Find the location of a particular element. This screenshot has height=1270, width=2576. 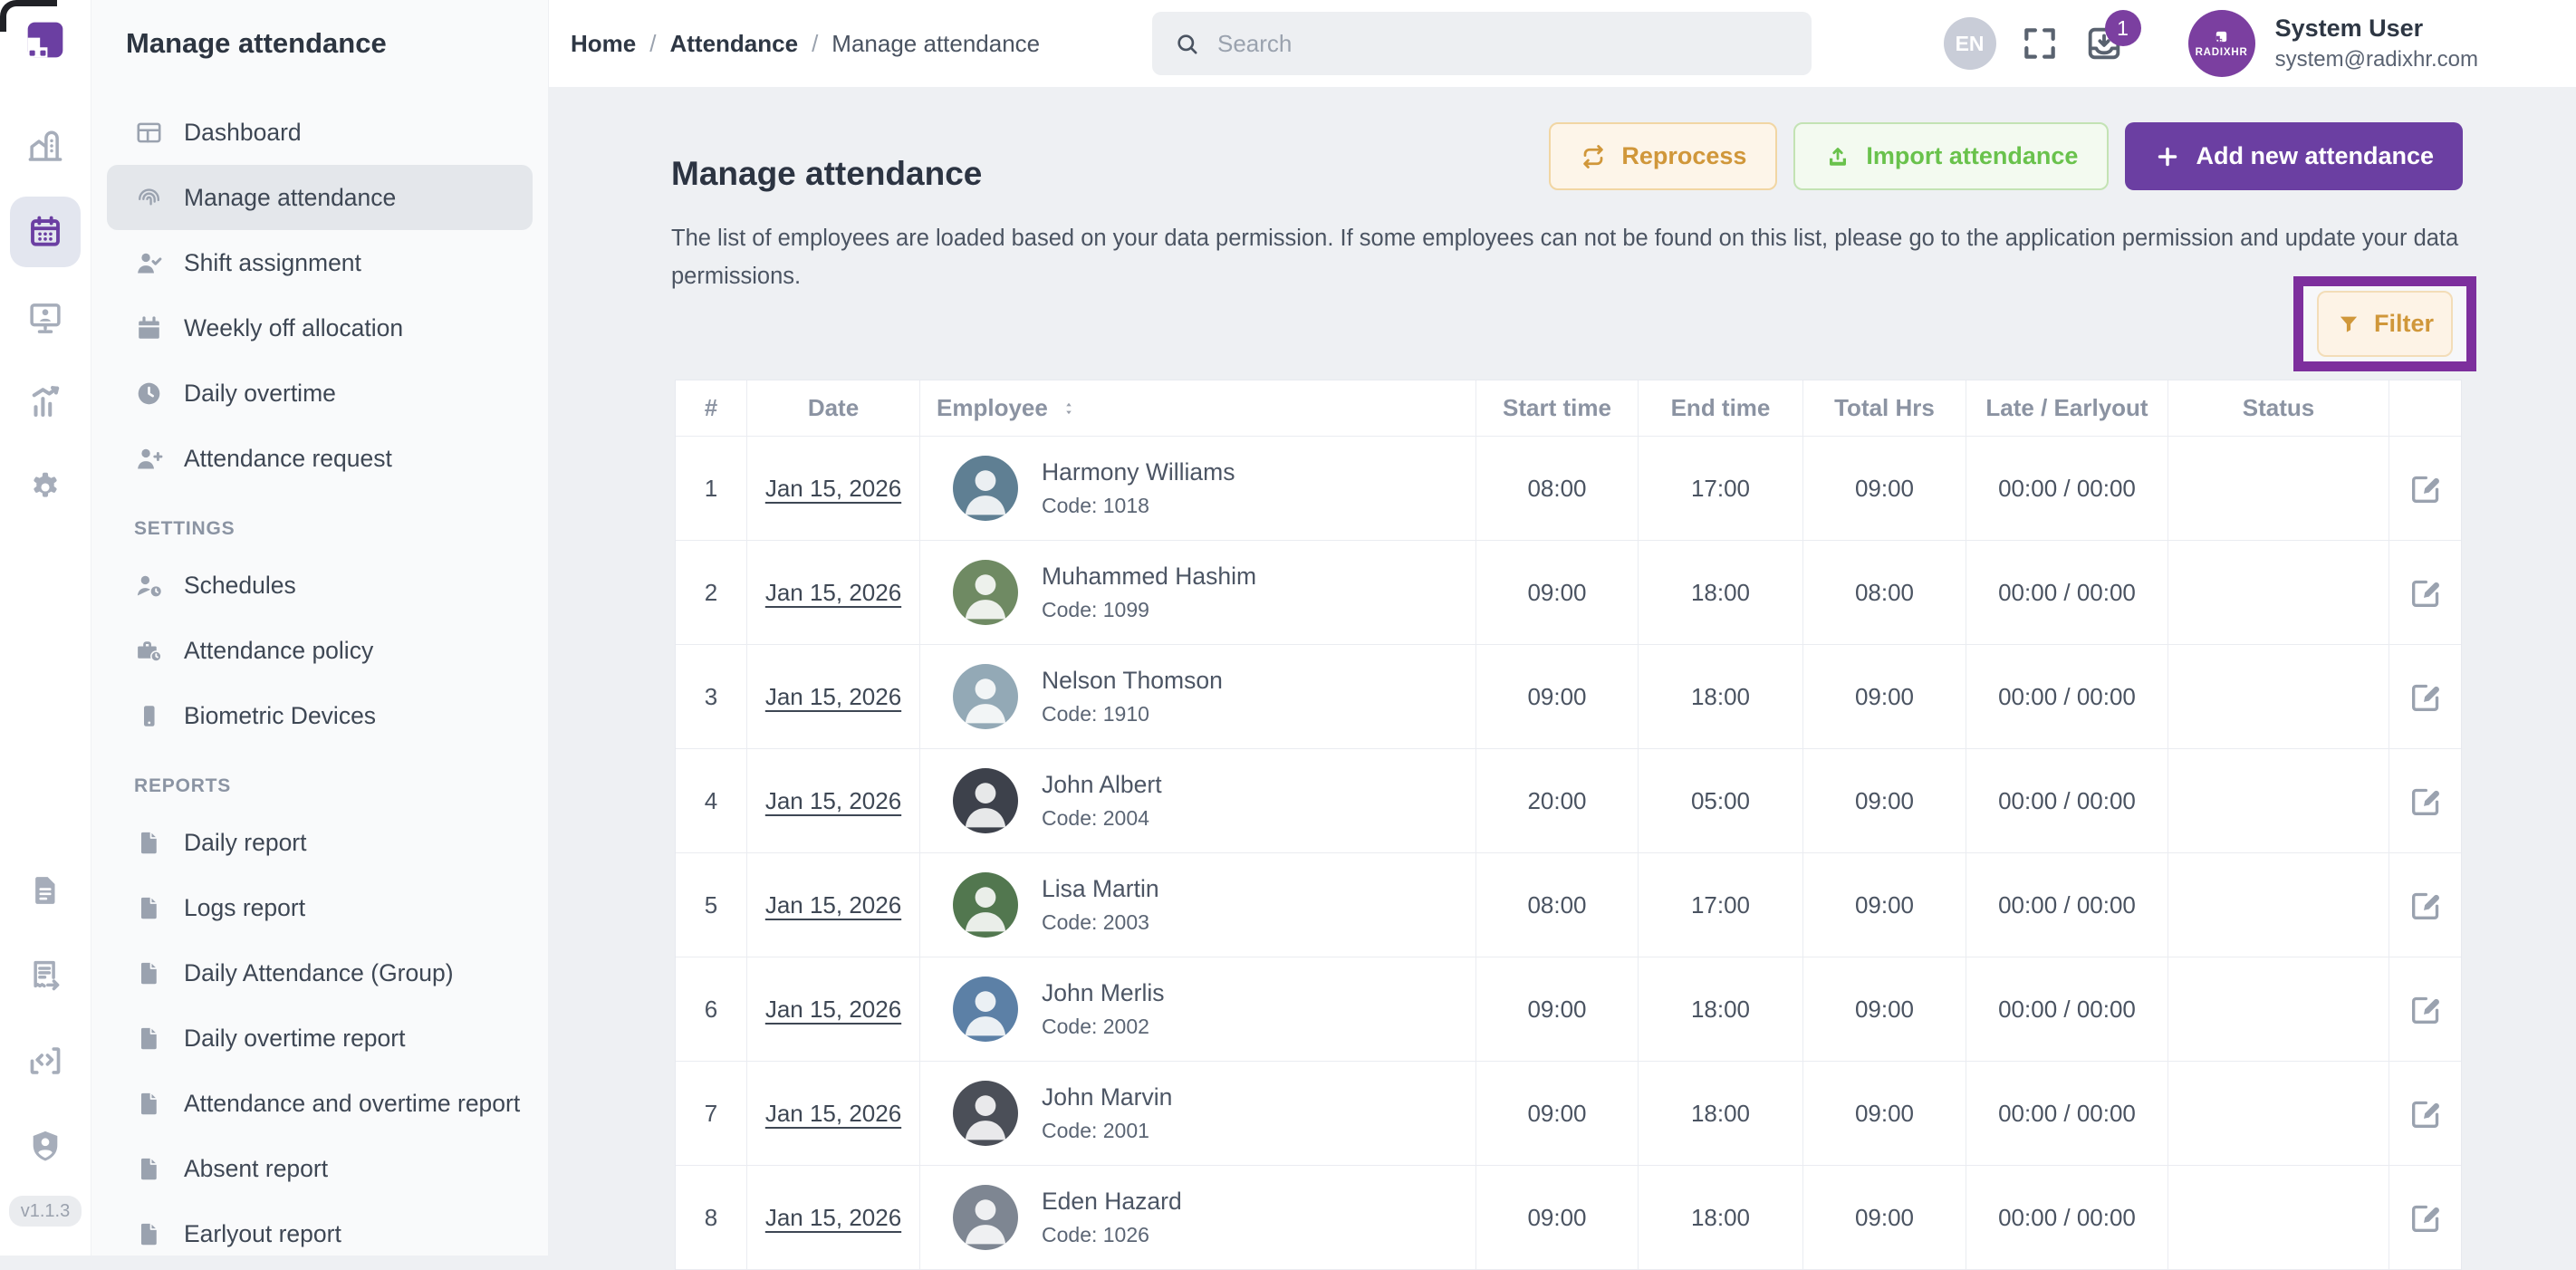

user-menu: RADIXHR System User system@radixhr.com is located at coordinates (2332, 44).